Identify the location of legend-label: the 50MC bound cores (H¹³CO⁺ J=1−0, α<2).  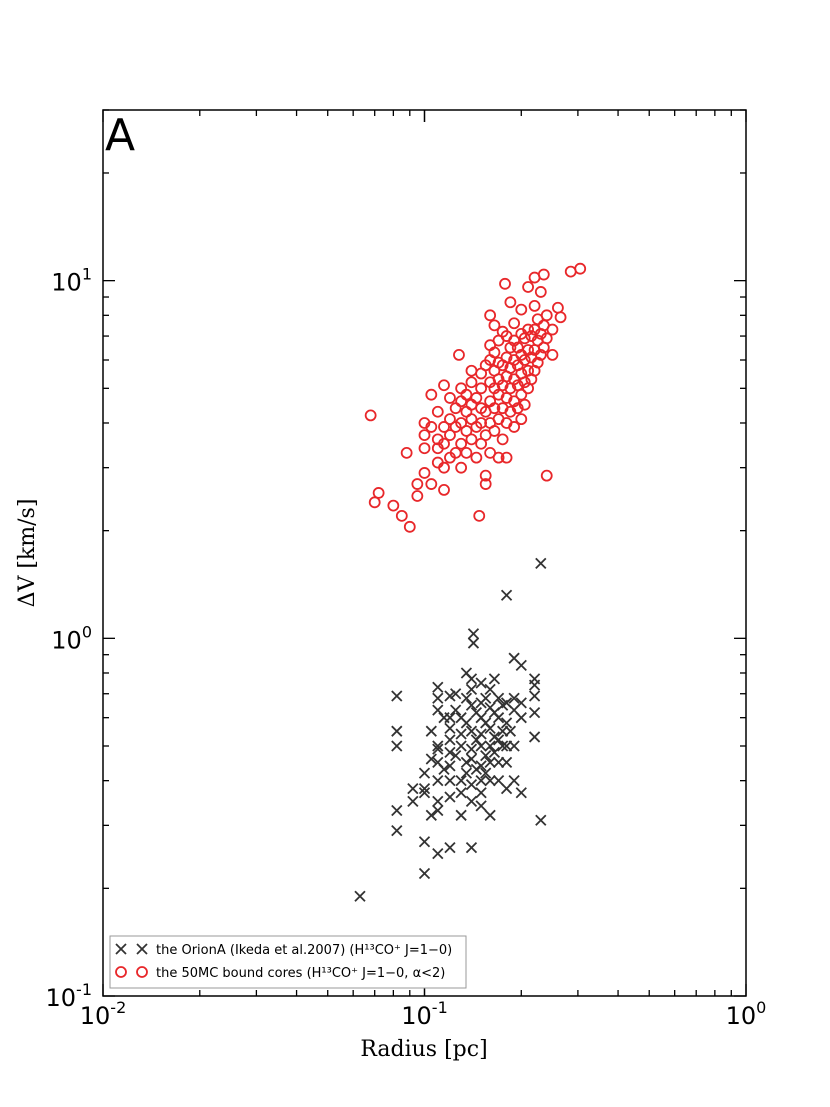
(300, 973).